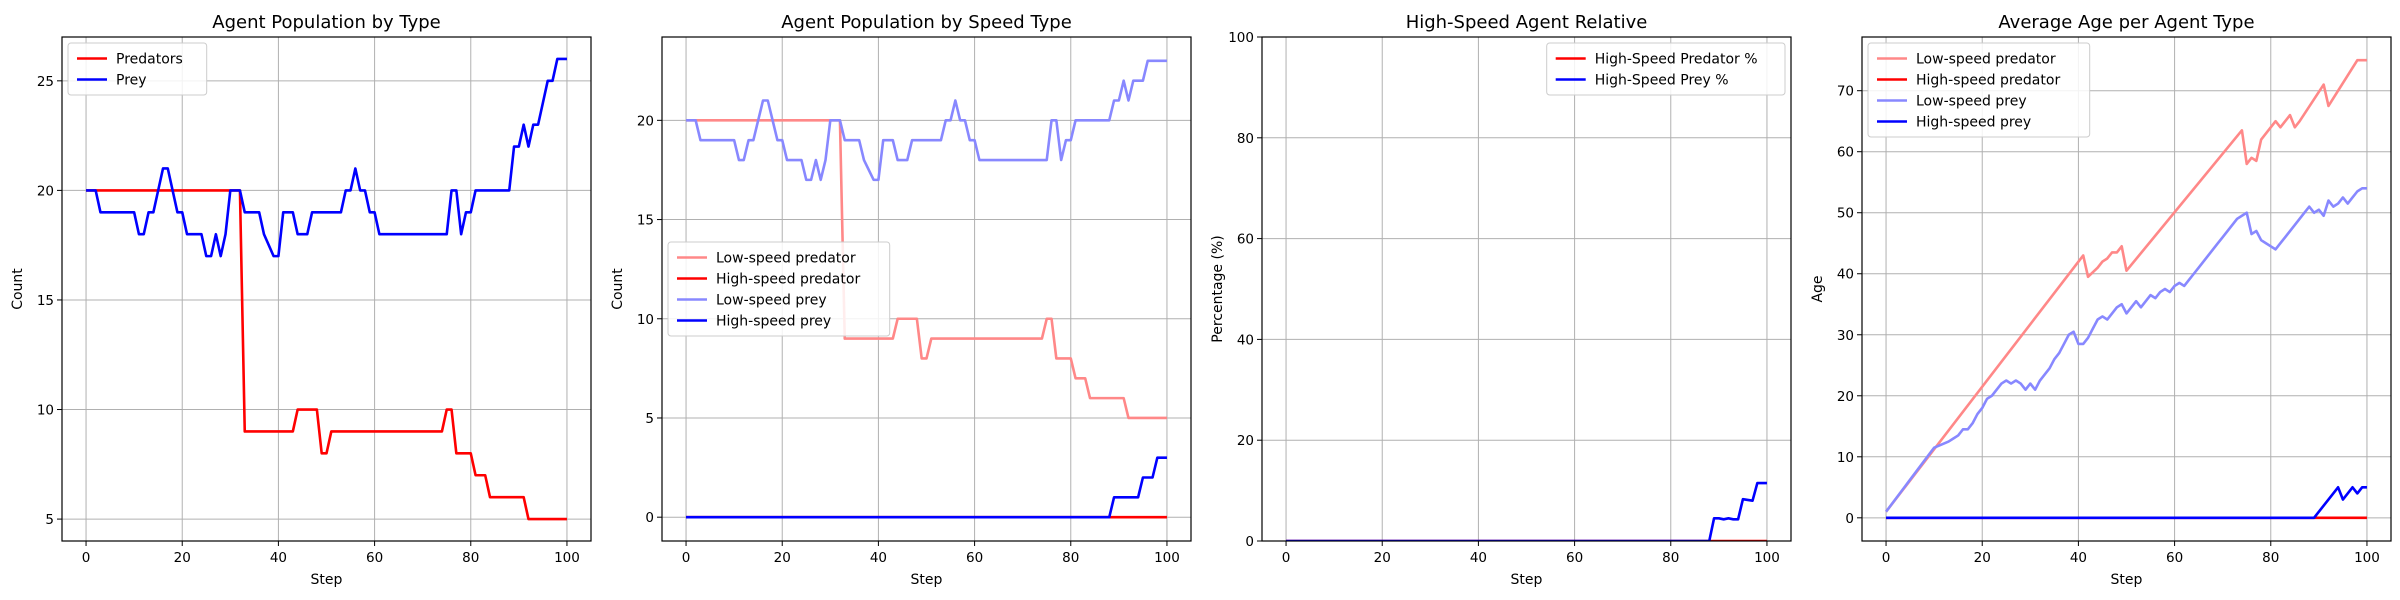 The height and width of the screenshot is (600, 2400). What do you see at coordinates (1662, 81) in the screenshot?
I see `legend-label: High-Speed Prey %` at bounding box center [1662, 81].